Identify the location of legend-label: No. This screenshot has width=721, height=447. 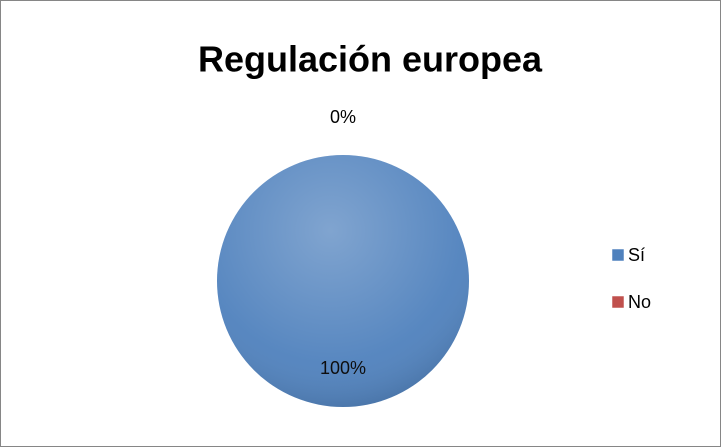
(639, 302).